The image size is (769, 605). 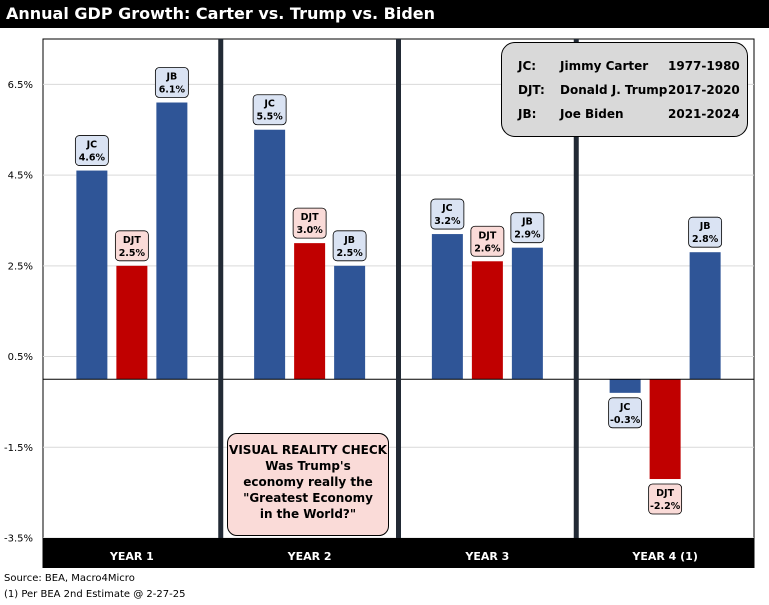 I want to click on value-callout-jb: JB 2.9%, so click(x=527, y=228).